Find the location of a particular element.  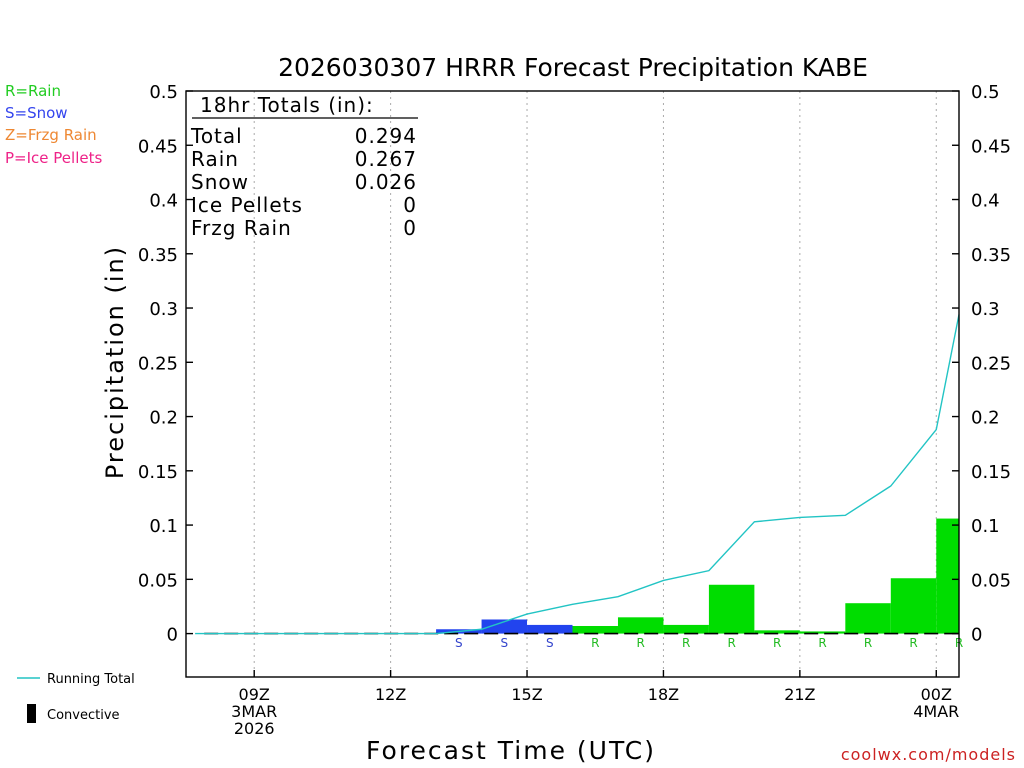

x-tick-label: 15Z is located at coordinates (526, 694).